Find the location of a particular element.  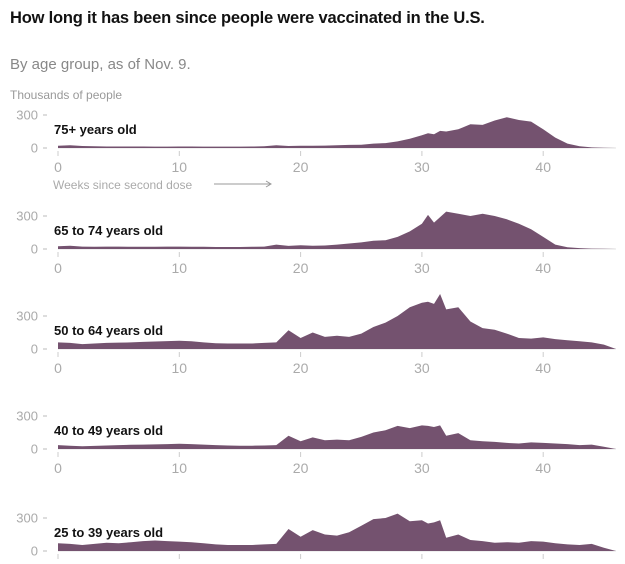

age-group-label: 40 to 49 years old is located at coordinates (108, 430).